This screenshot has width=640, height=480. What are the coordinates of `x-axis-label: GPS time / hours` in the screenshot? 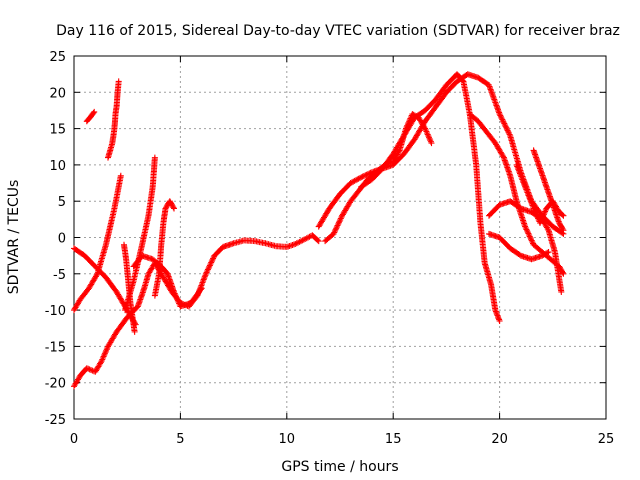 It's located at (339, 467).